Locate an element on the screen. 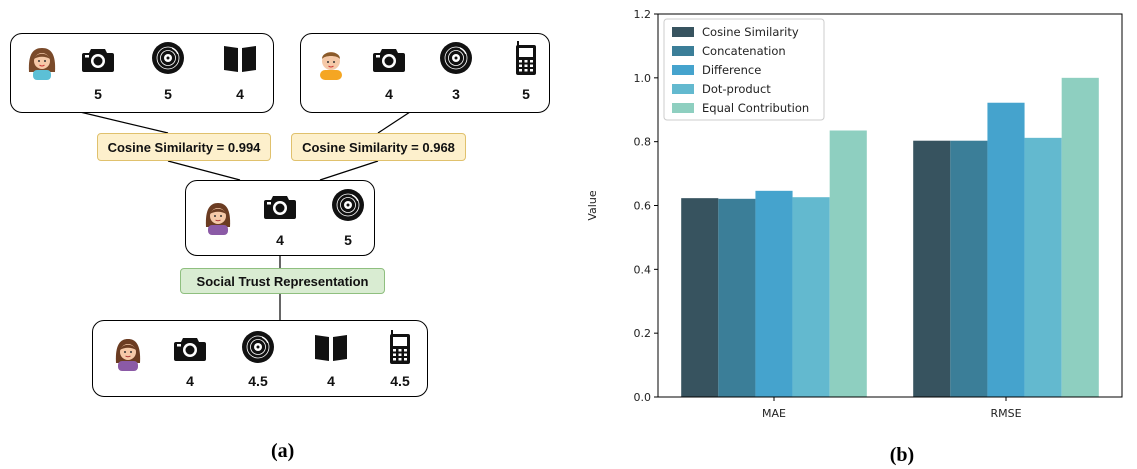 The height and width of the screenshot is (469, 1137). woman-avatar-icon is located at coordinates (42, 62).